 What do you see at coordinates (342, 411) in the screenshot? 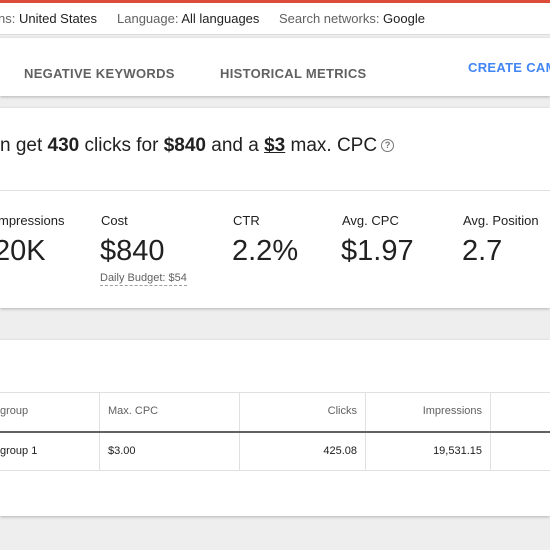
I see `column-header-clicks: Clicks` at bounding box center [342, 411].